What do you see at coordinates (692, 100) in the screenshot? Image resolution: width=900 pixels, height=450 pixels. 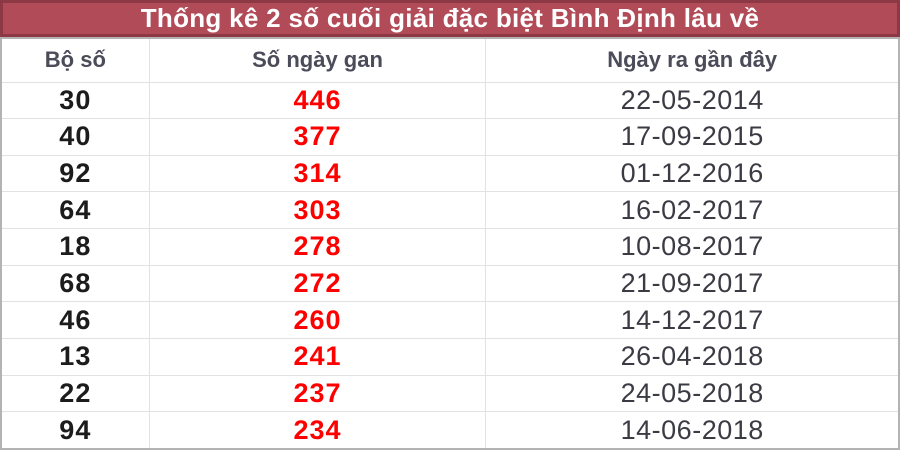 I see `date-value: 22-05-2014` at bounding box center [692, 100].